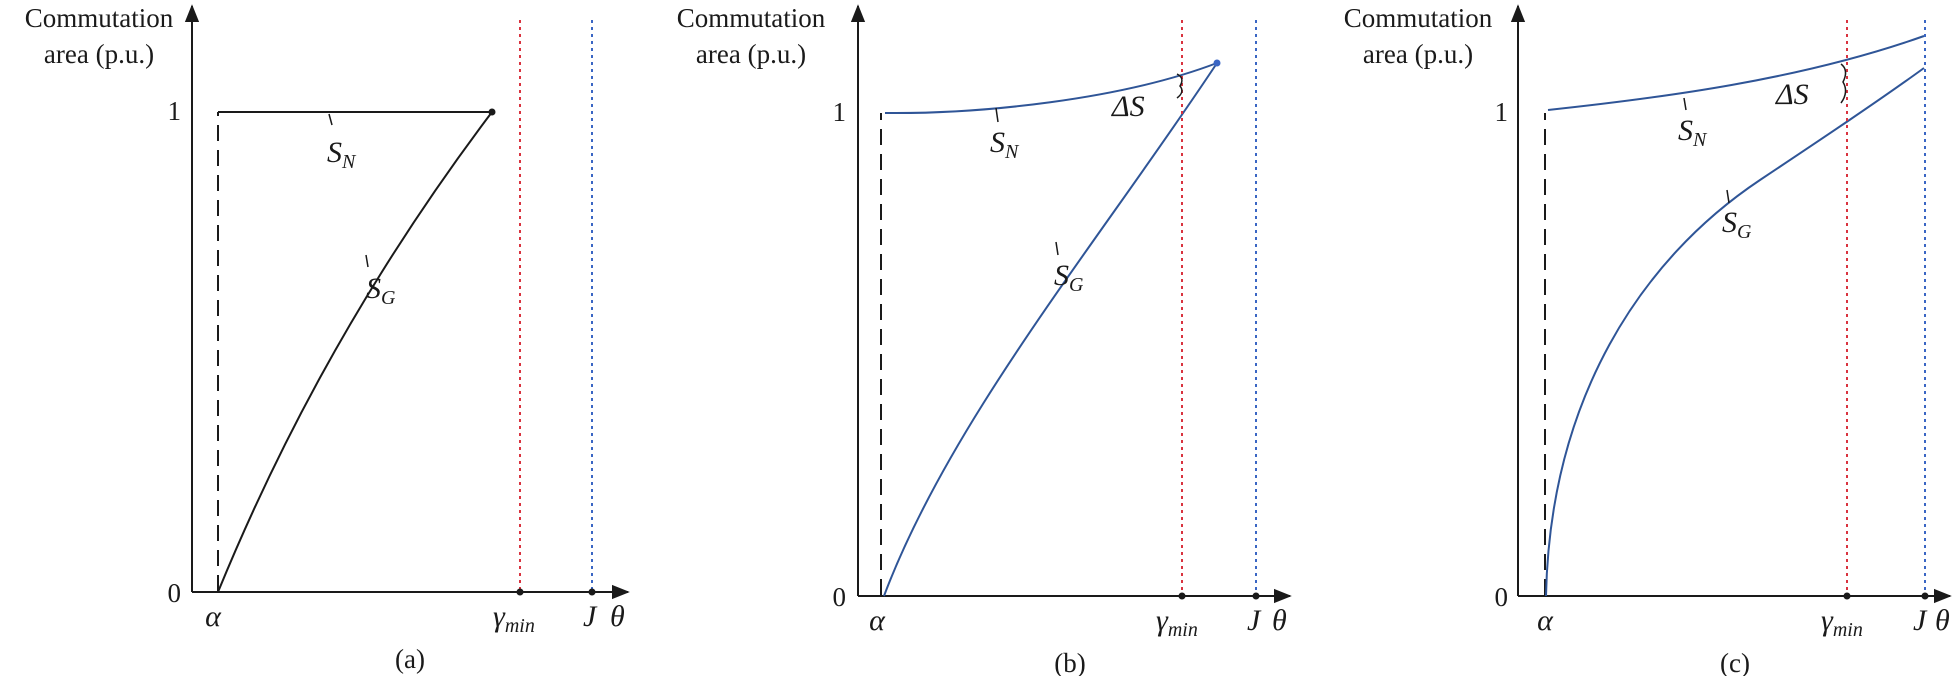  Describe the element at coordinates (1735, 662) in the screenshot. I see `caption-c: (c)` at that location.